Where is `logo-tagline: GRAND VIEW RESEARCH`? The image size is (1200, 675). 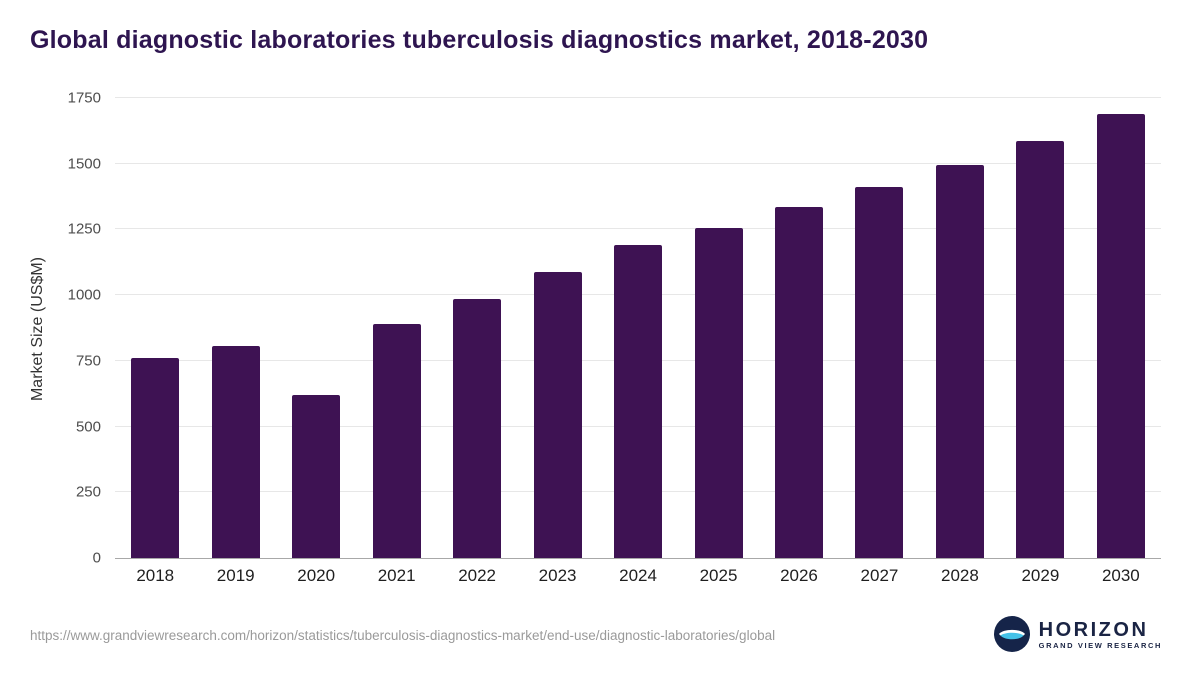 logo-tagline: GRAND VIEW RESEARCH is located at coordinates (1100, 645).